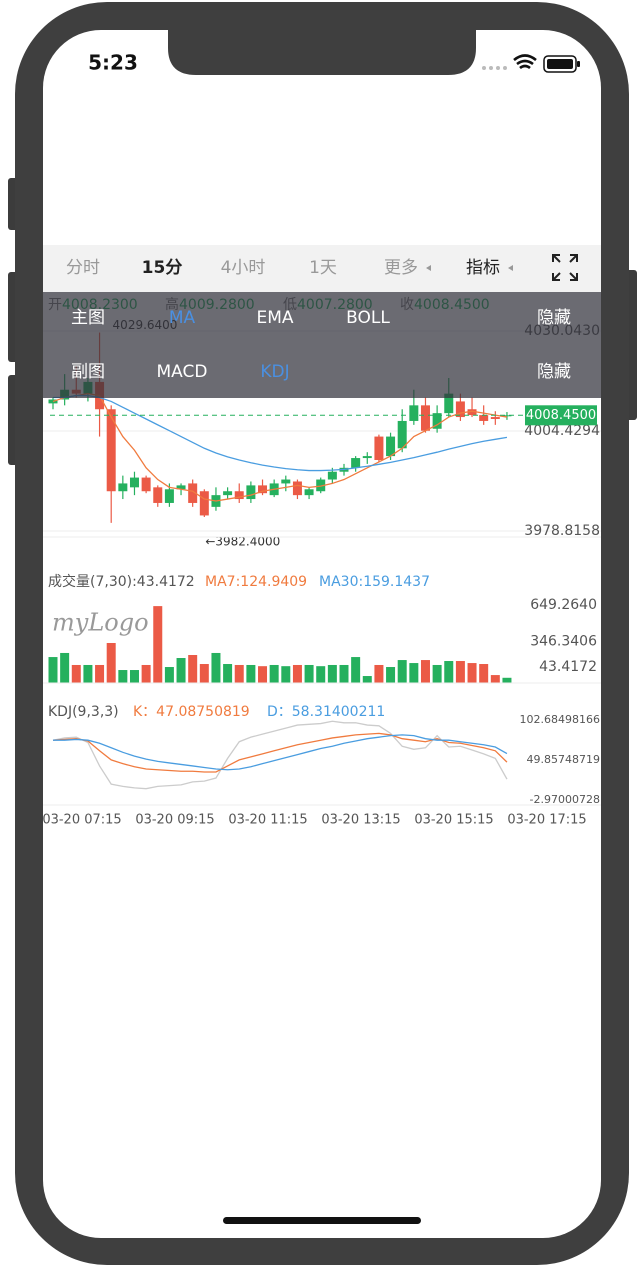 The image size is (644, 1268). Describe the element at coordinates (565, 267) in the screenshot. I see `fullscreen-icon` at that location.